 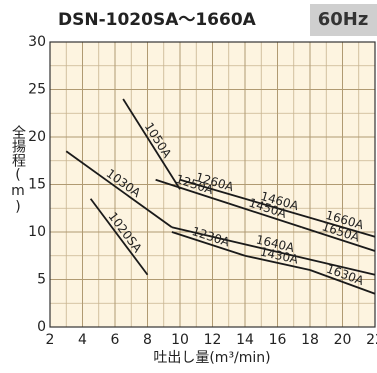 I want to click on x-tick-label: 10, so click(x=180, y=340).